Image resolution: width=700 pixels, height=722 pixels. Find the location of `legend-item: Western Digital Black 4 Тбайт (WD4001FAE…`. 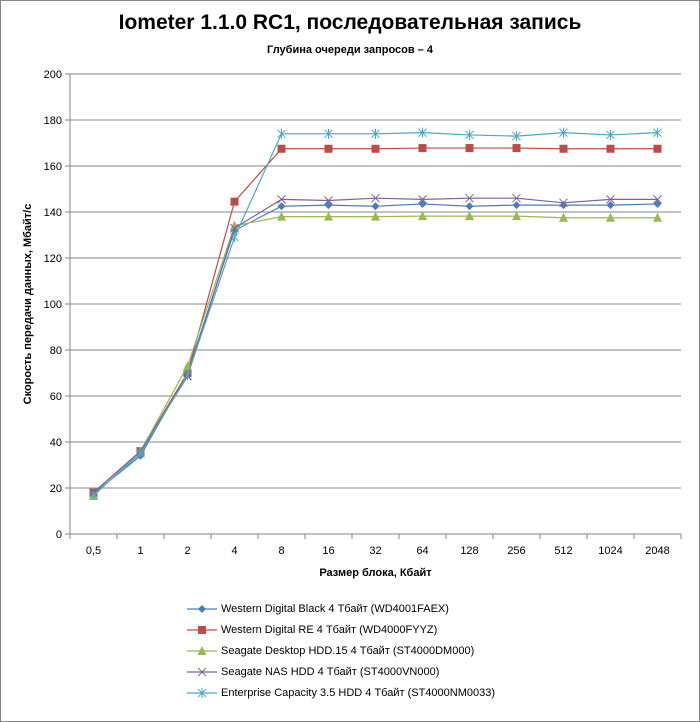

legend-item: Western Digital Black 4 Тбайт (WD4001FAE… is located at coordinates (341, 608).